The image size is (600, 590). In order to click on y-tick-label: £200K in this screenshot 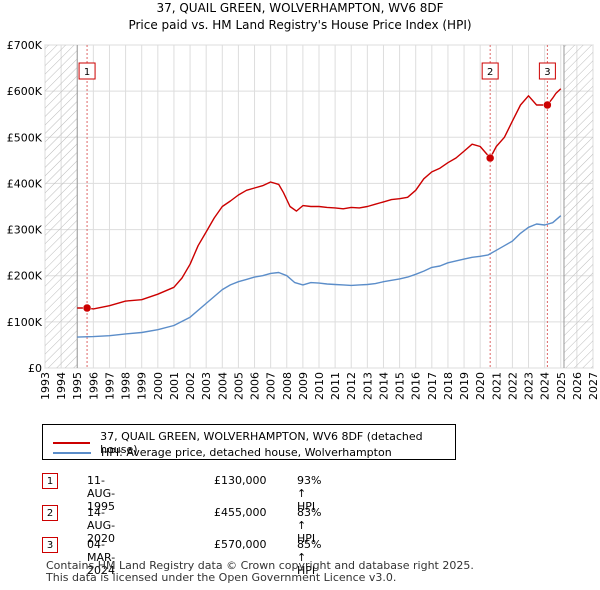, I will do `click(25, 276)`.